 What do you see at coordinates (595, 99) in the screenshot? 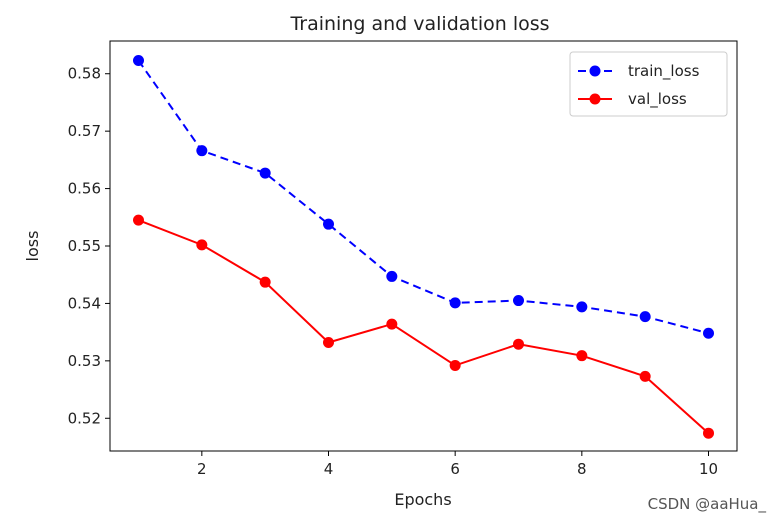
I see `legend-marker-val_loss` at bounding box center [595, 99].